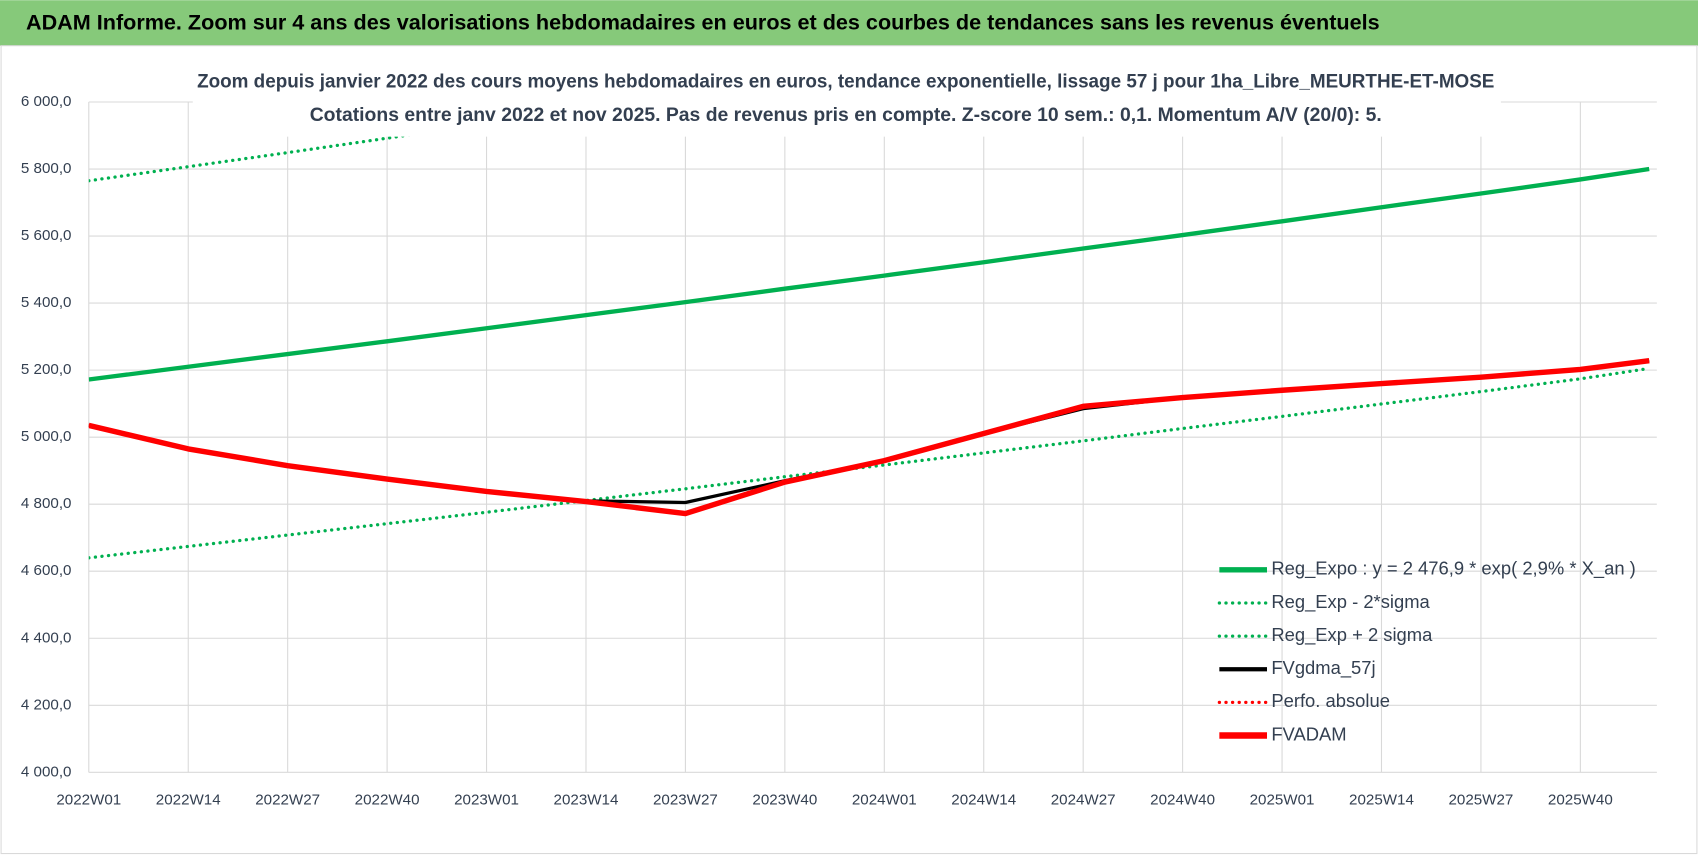  Describe the element at coordinates (1182, 799) in the screenshot. I see `x-tick-label: 2024W40` at that location.